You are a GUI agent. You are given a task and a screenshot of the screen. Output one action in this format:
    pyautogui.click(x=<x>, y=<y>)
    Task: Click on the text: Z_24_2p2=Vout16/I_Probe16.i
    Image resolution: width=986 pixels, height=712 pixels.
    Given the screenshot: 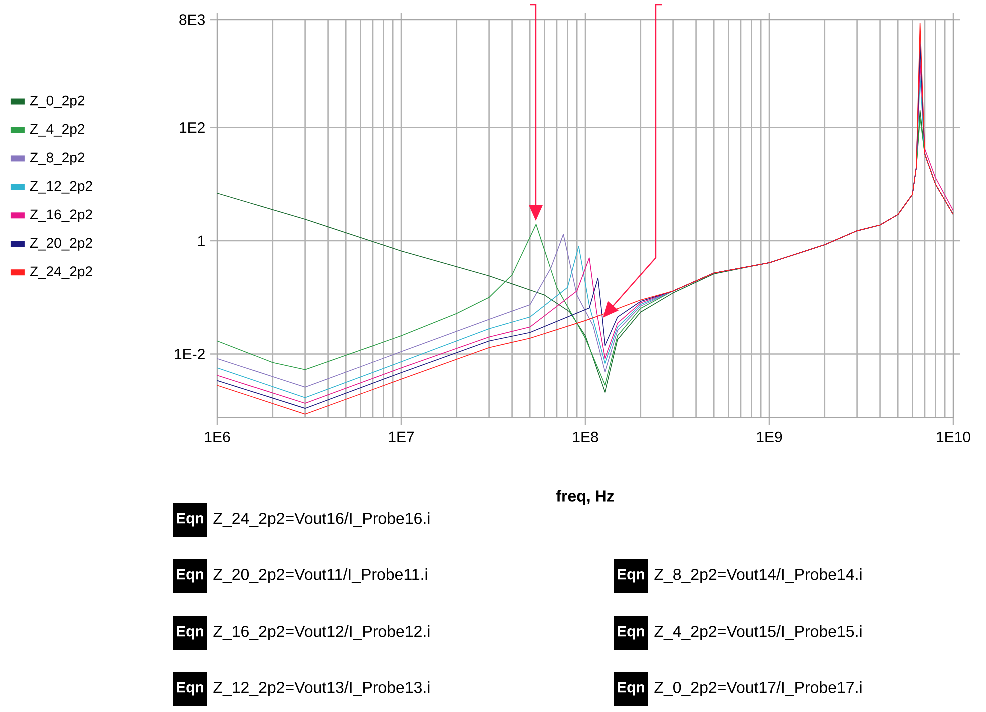 What is the action you would take?
    pyautogui.click(x=322, y=520)
    